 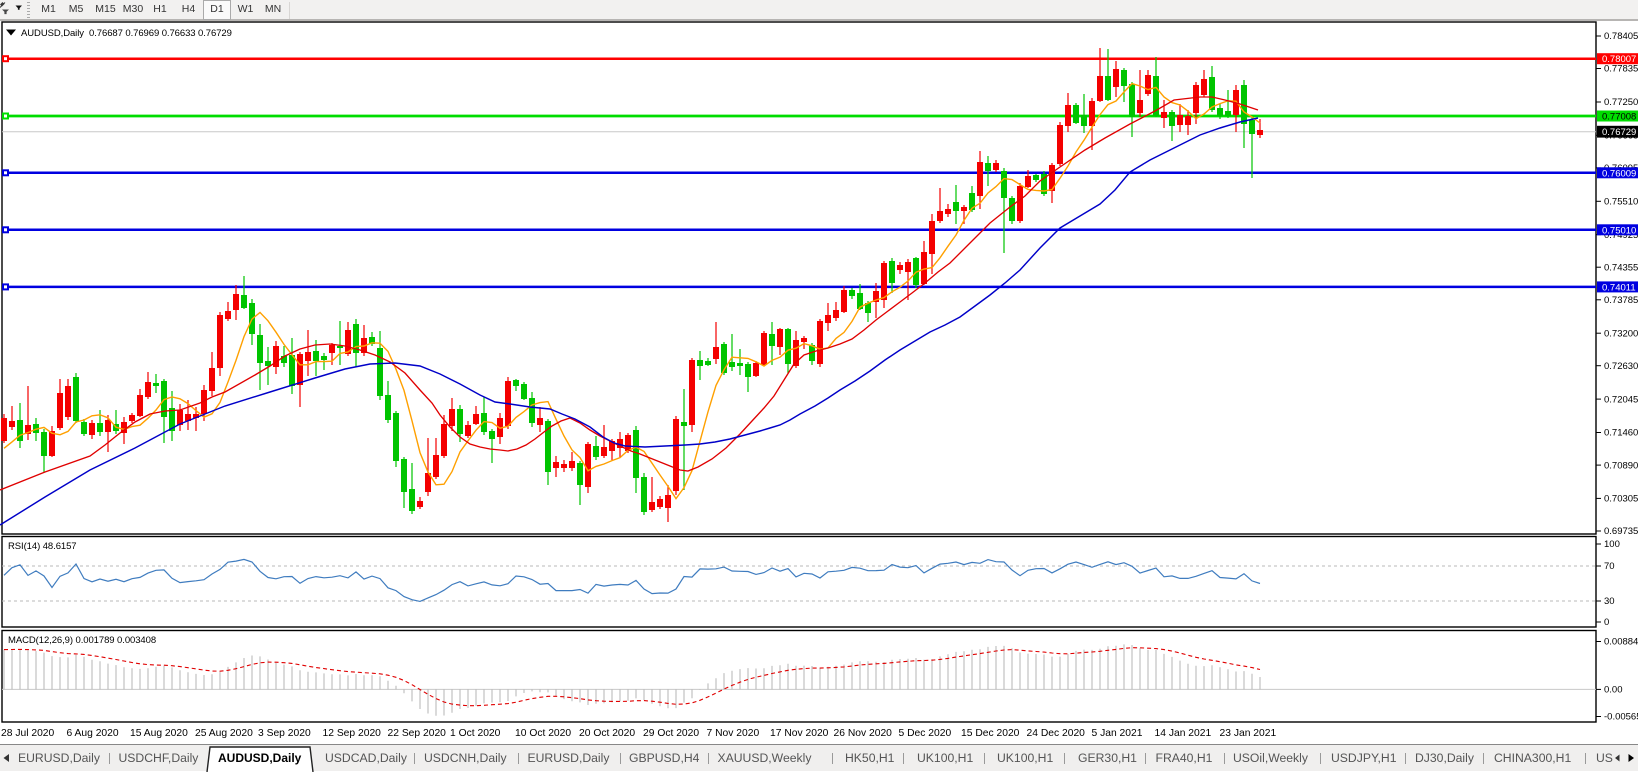 I want to click on svg-text: 100, so click(x=1612, y=544).